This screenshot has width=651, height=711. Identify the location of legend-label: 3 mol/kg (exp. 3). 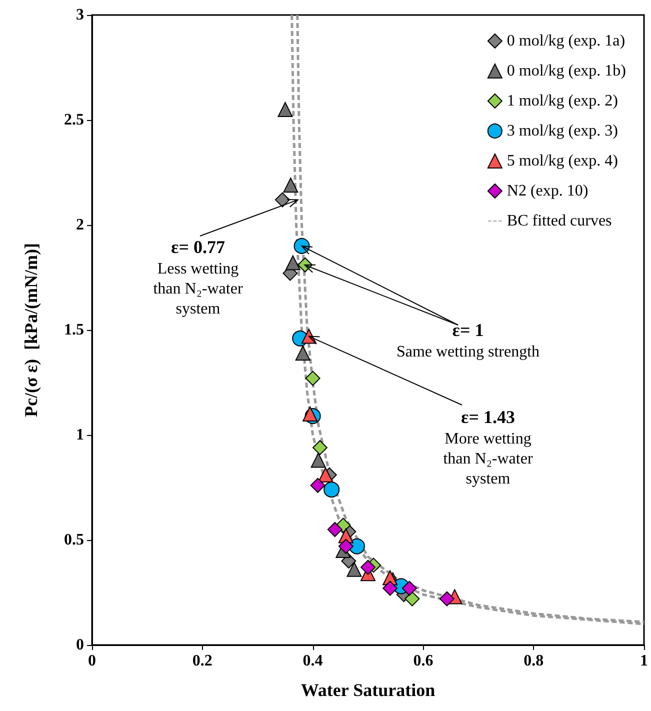
(562, 131).